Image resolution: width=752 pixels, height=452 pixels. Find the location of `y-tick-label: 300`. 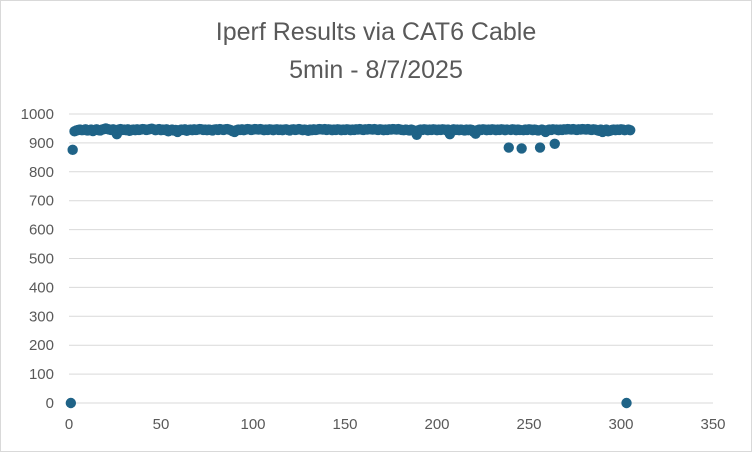

y-tick-label: 300 is located at coordinates (41, 316).